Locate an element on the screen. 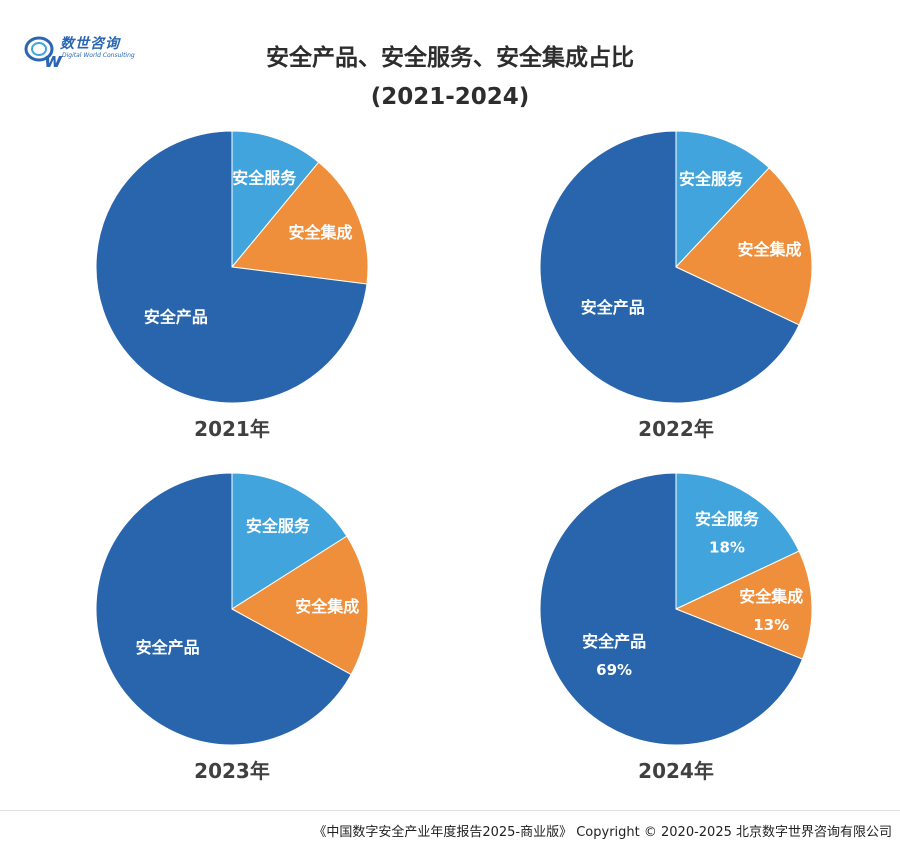  slice-label-2-3: 安全产品 is located at coordinates (613, 307).